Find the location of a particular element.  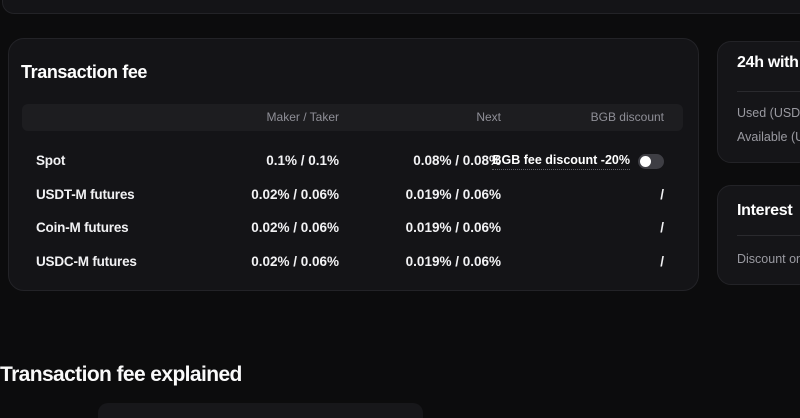

row-label-usdc-m: USDC-M futures is located at coordinates (86, 261).